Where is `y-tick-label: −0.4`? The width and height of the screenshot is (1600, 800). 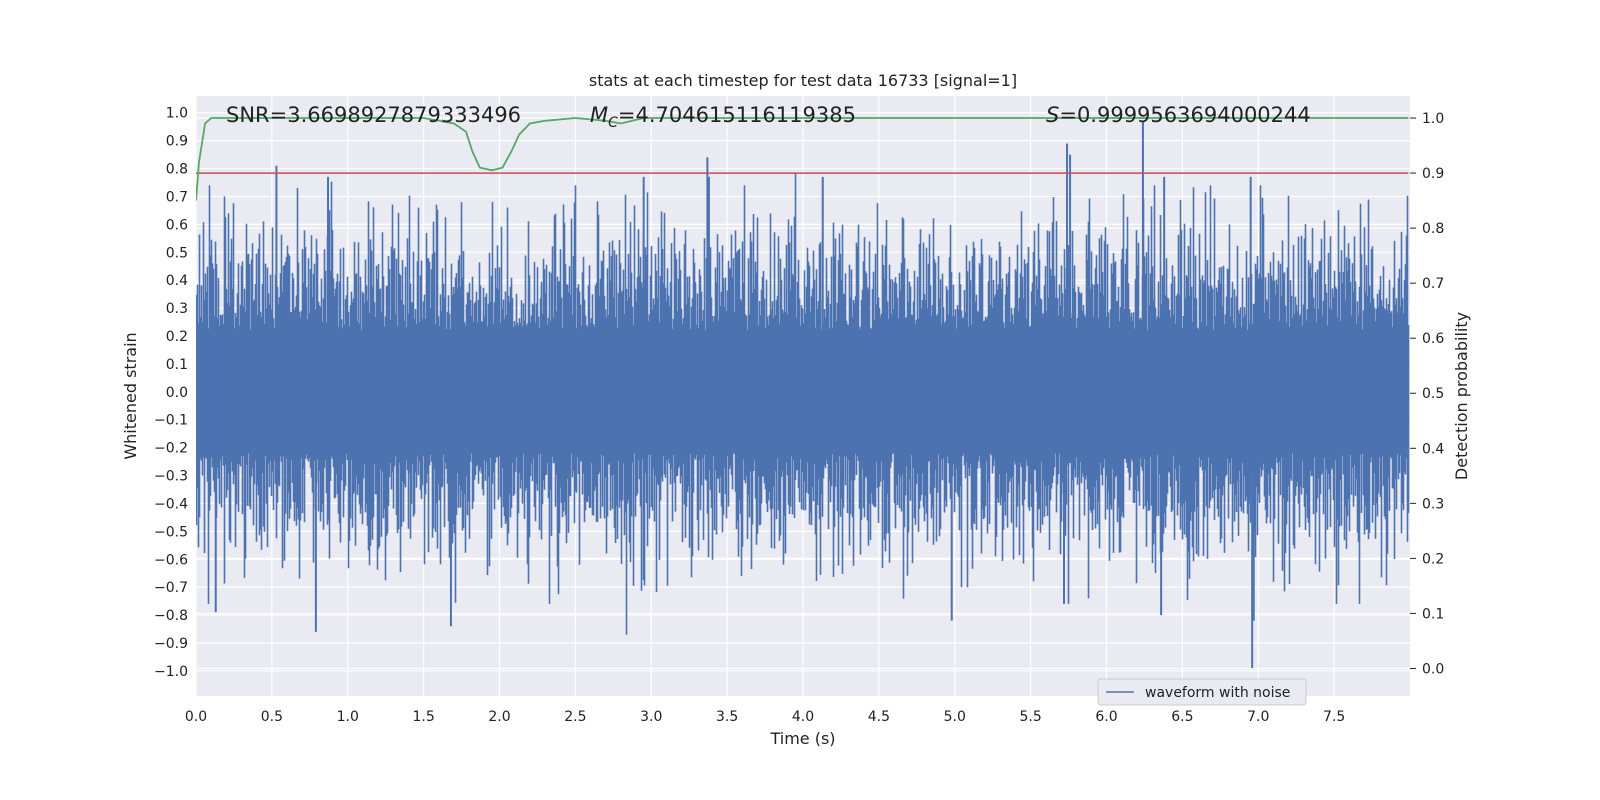 y-tick-label: −0.4 is located at coordinates (171, 504).